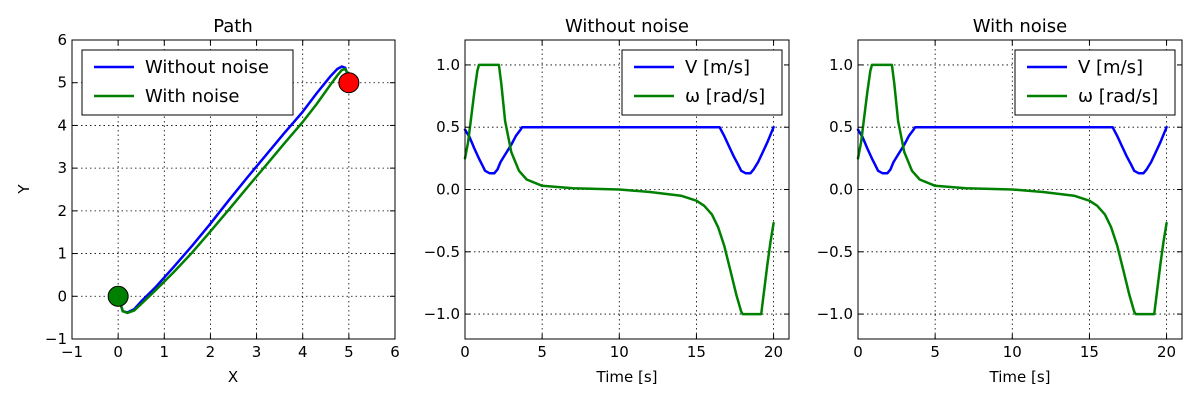 The height and width of the screenshot is (400, 1200). What do you see at coordinates (62, 296) in the screenshot?
I see `y-tick-label: 0` at bounding box center [62, 296].